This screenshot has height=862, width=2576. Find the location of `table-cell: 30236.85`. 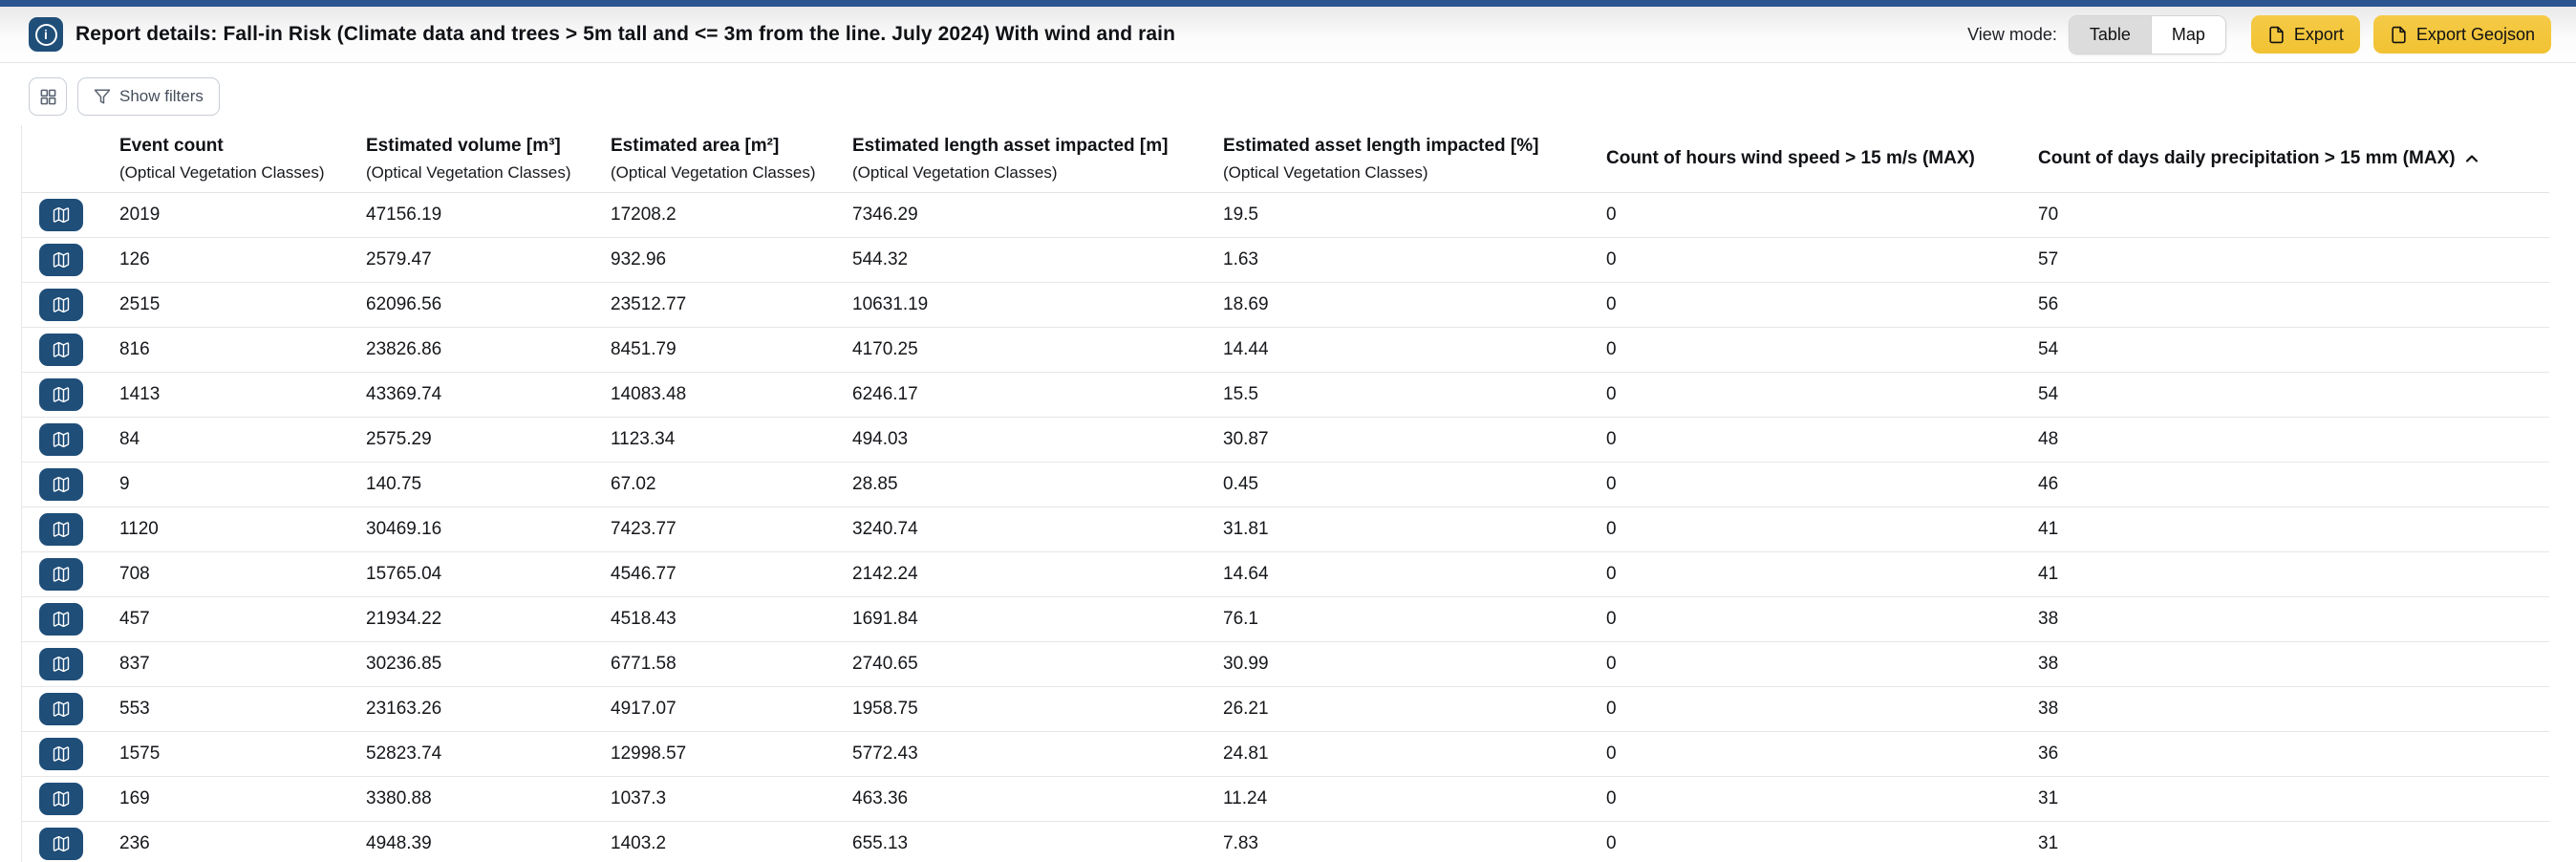

table-cell: 30236.85 is located at coordinates (404, 664).